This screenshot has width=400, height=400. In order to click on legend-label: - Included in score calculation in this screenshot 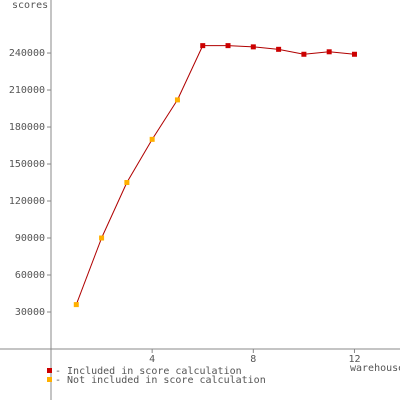, I will do `click(148, 371)`.